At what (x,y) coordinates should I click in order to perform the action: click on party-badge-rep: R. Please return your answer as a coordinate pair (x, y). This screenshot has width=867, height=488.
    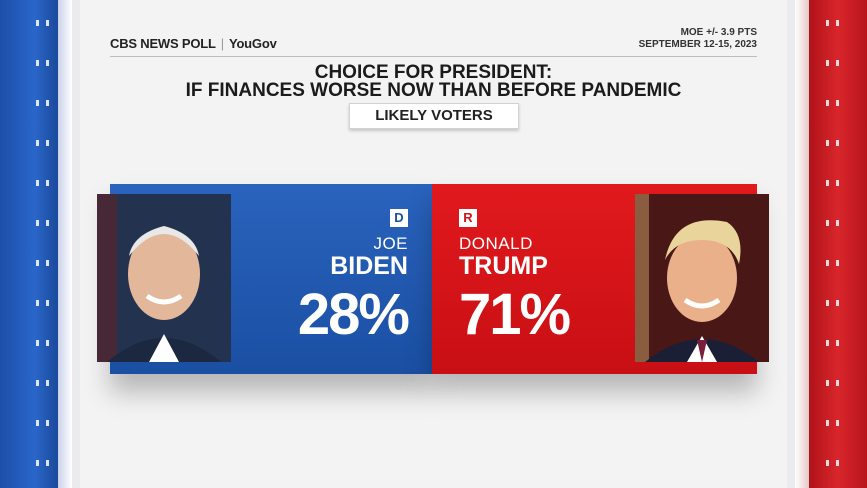
    Looking at the image, I should click on (468, 218).